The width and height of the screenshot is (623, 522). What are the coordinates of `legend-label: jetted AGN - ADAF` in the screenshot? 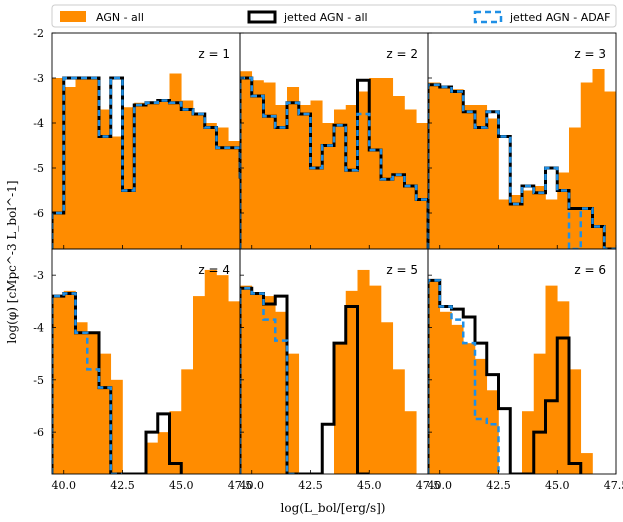 It's located at (559, 17).